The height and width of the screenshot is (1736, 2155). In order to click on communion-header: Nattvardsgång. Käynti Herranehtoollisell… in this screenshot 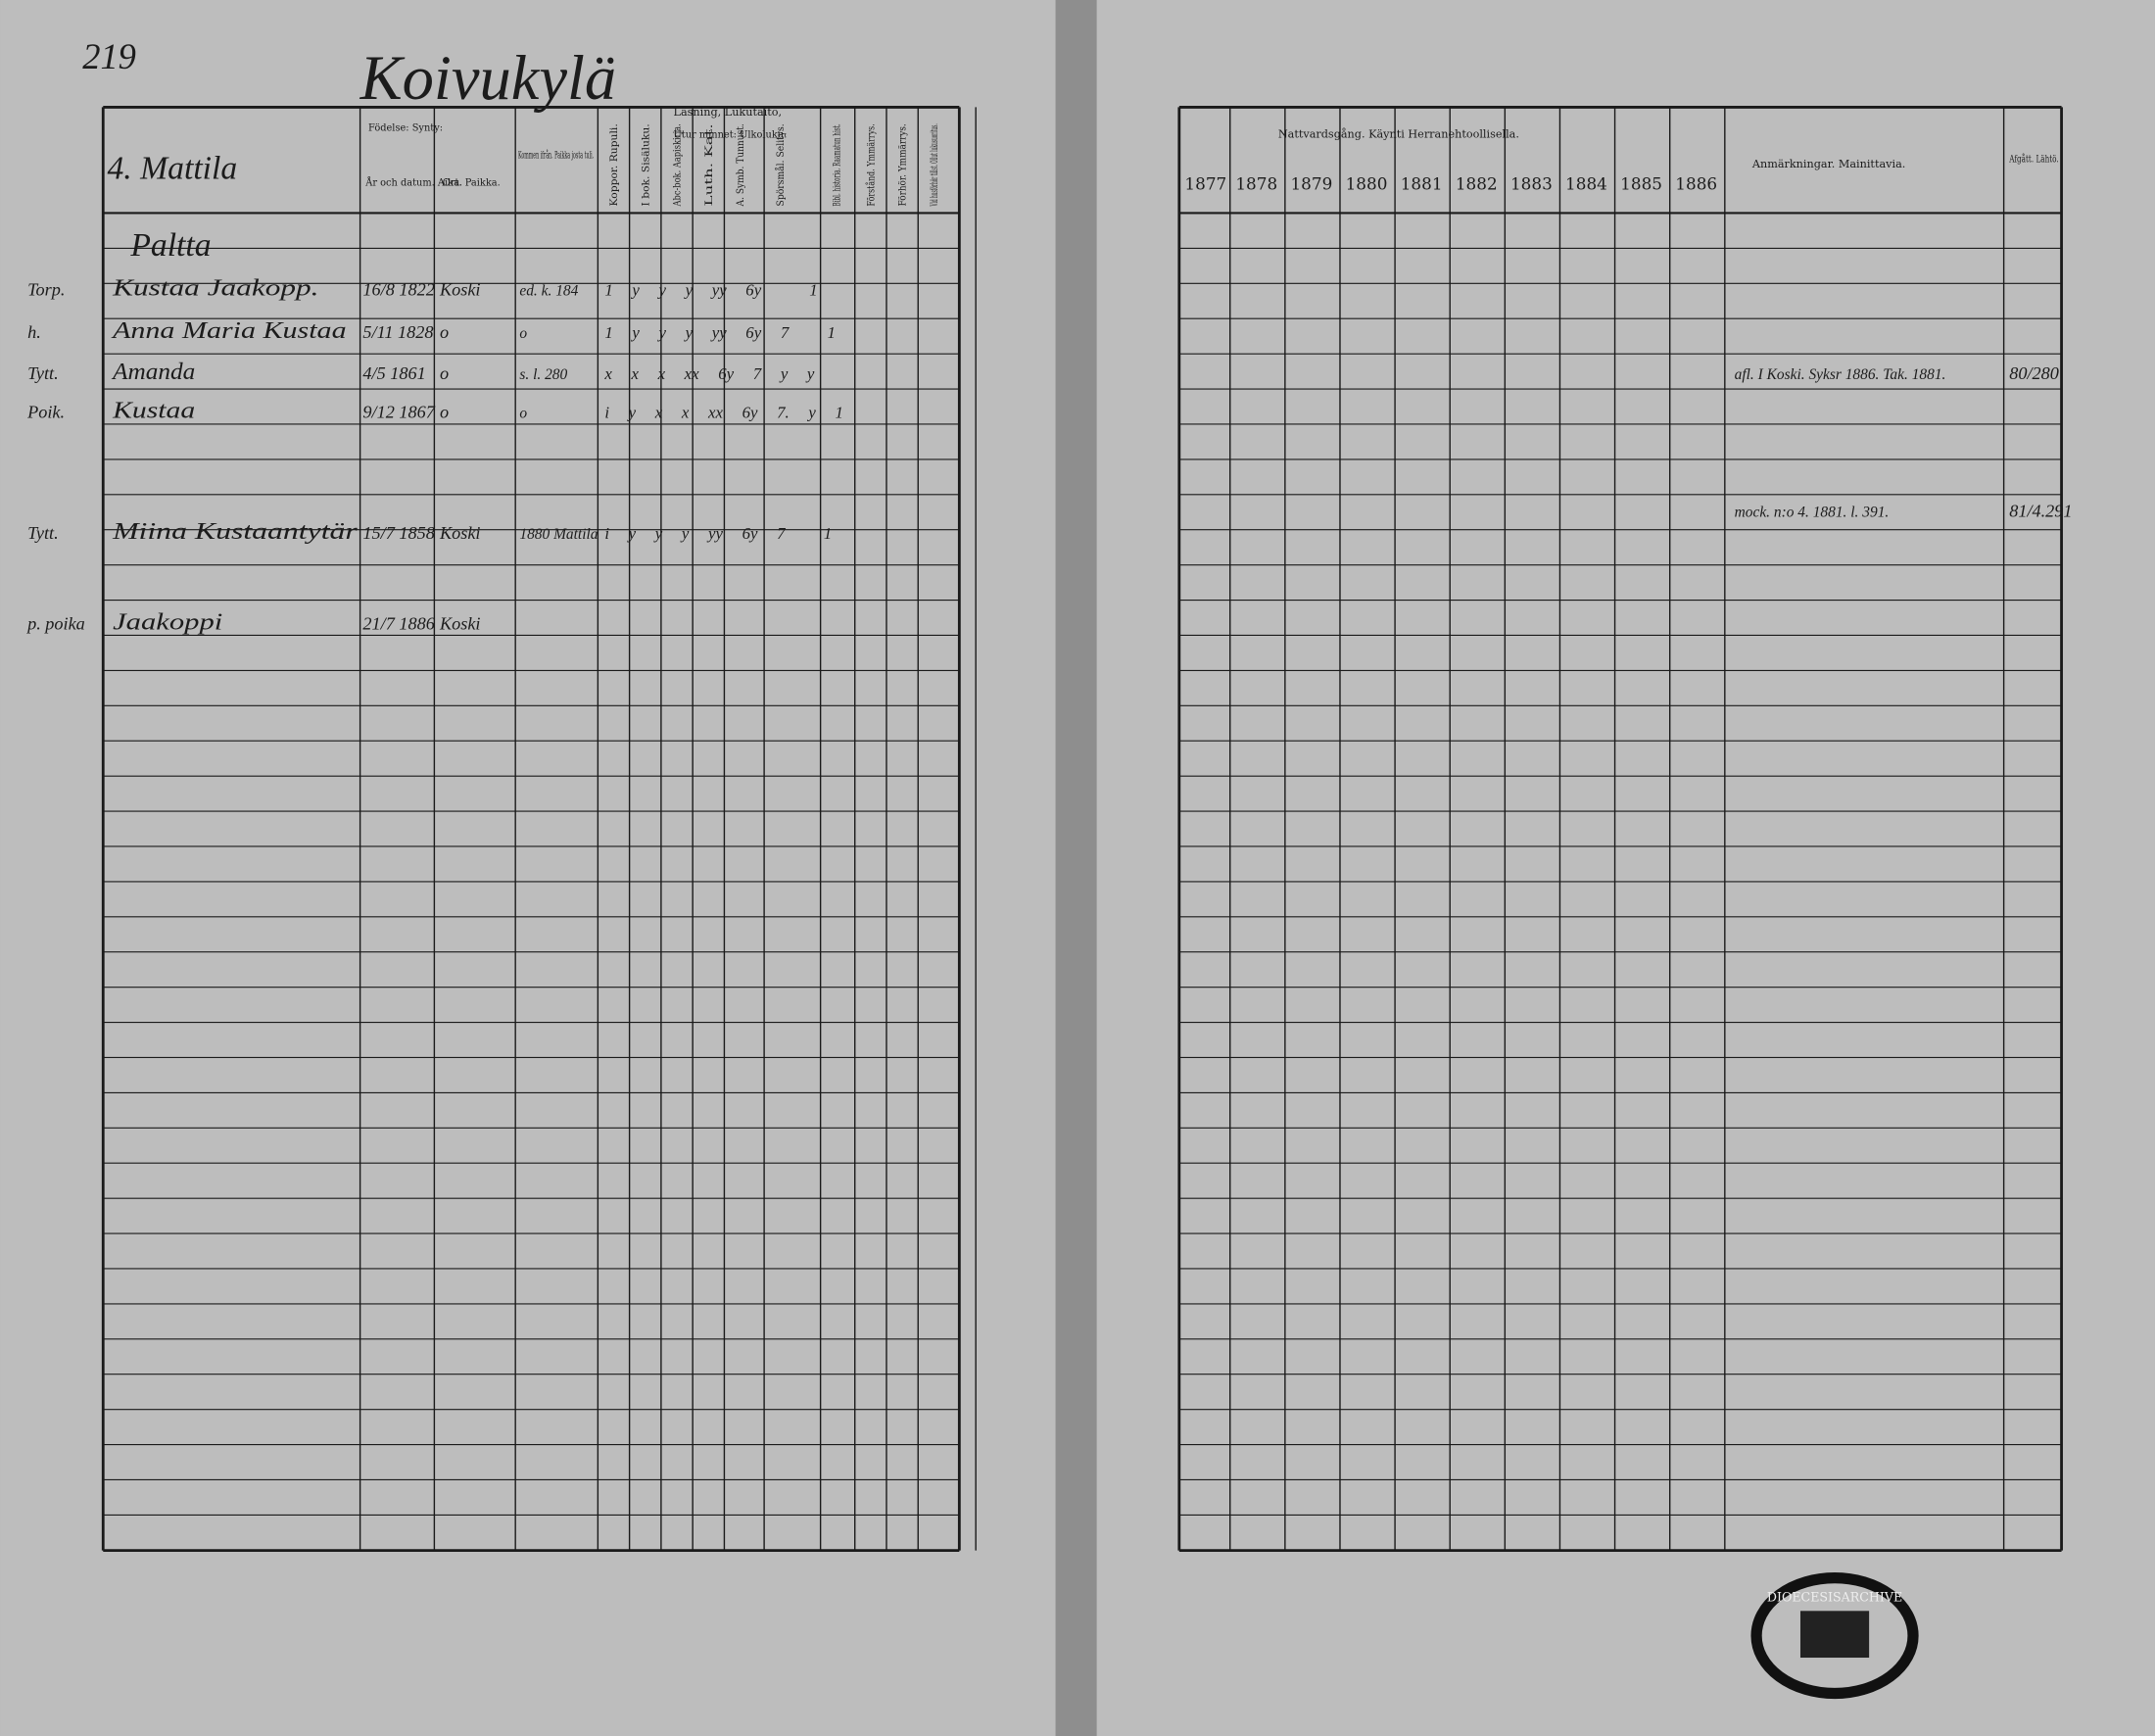, I will do `click(1398, 133)`.